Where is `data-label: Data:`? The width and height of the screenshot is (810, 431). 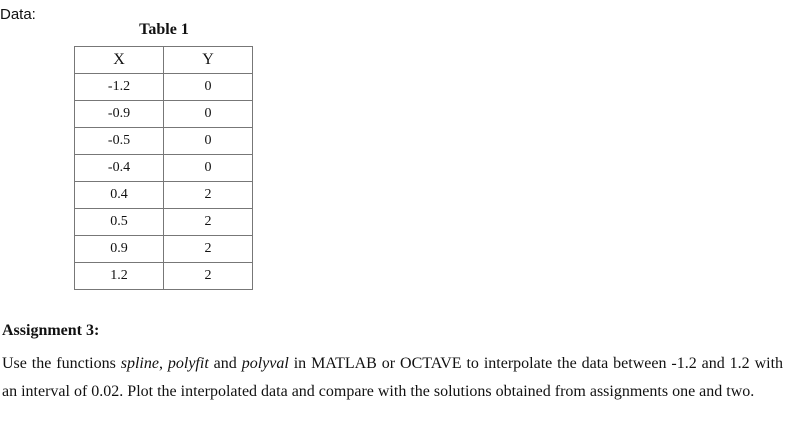
data-label: Data: is located at coordinates (18, 14).